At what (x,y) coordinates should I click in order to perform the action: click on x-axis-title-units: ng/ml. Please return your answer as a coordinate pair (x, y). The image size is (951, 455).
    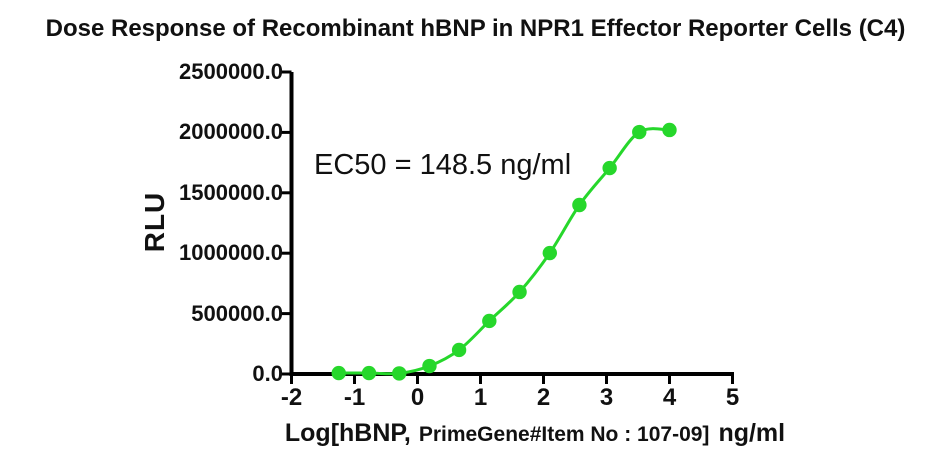
    Looking at the image, I should click on (752, 433).